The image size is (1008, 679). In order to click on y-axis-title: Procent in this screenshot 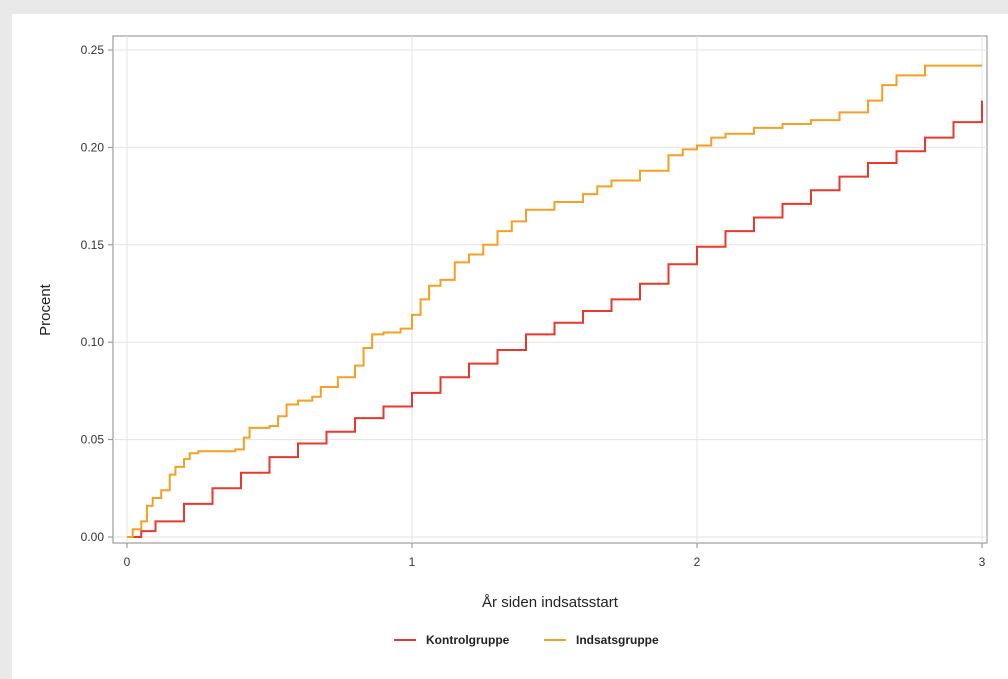, I will do `click(45, 309)`.